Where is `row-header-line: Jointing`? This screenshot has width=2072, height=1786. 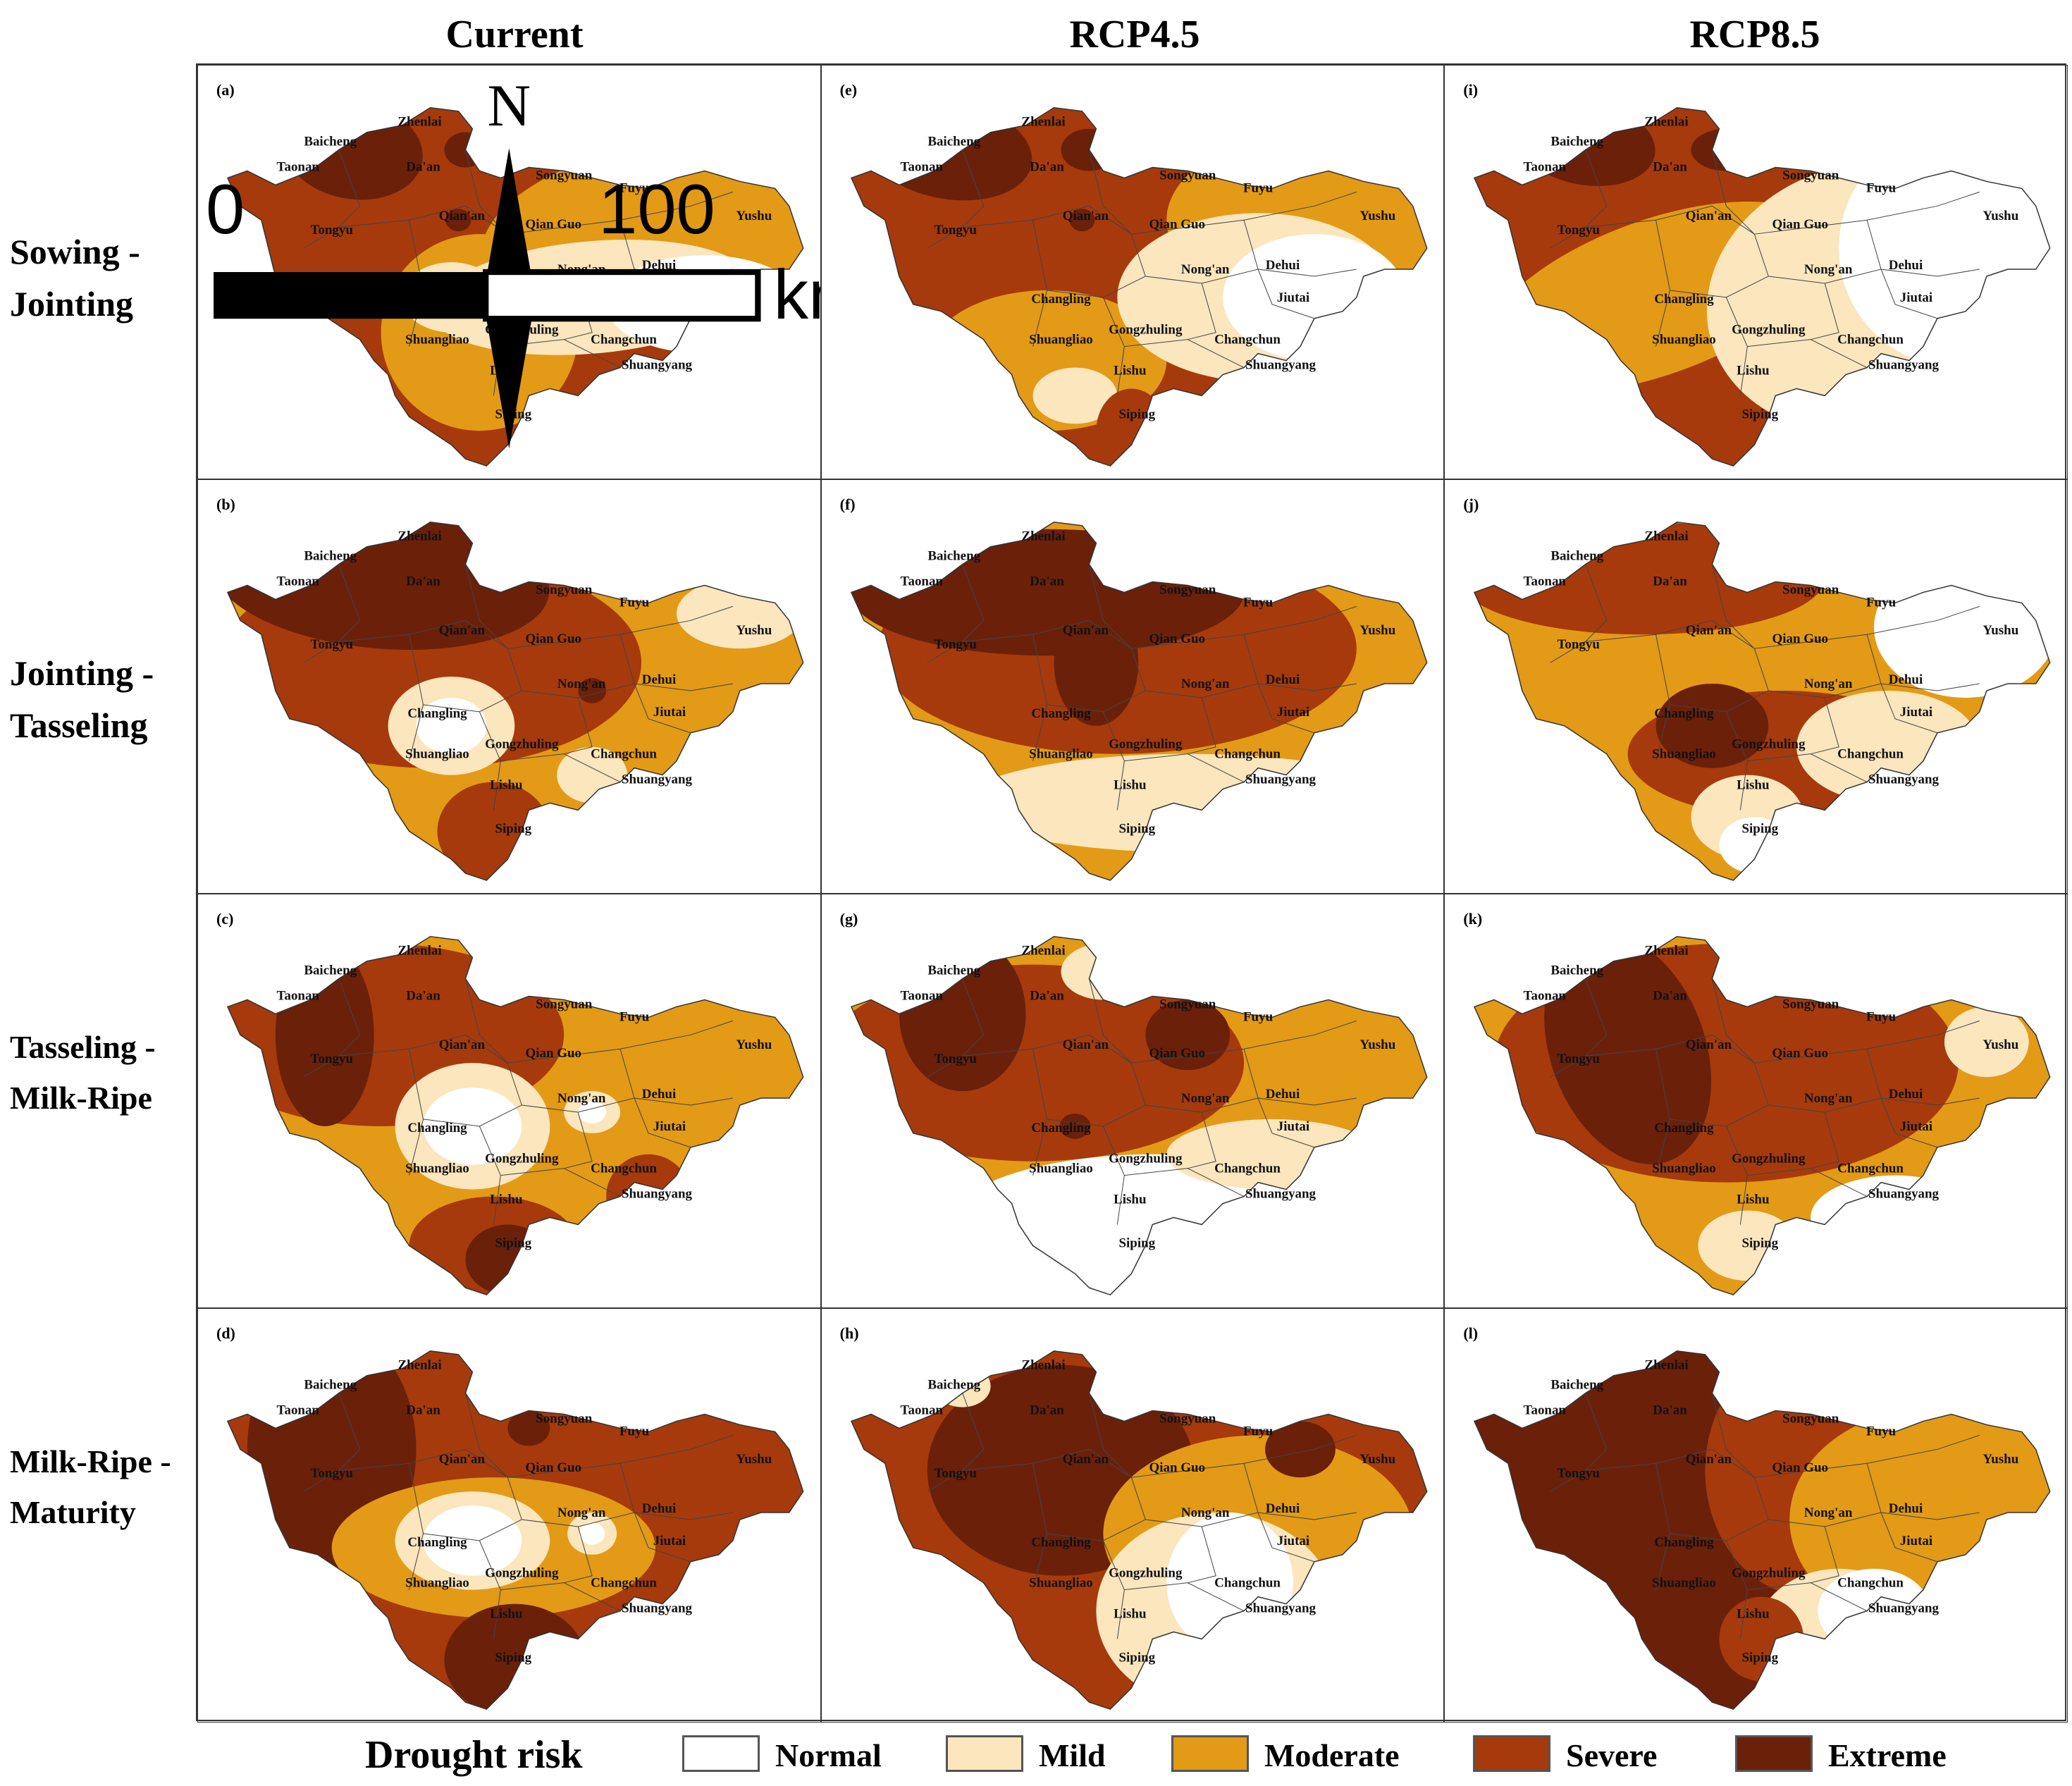 row-header-line: Jointing is located at coordinates (72, 304).